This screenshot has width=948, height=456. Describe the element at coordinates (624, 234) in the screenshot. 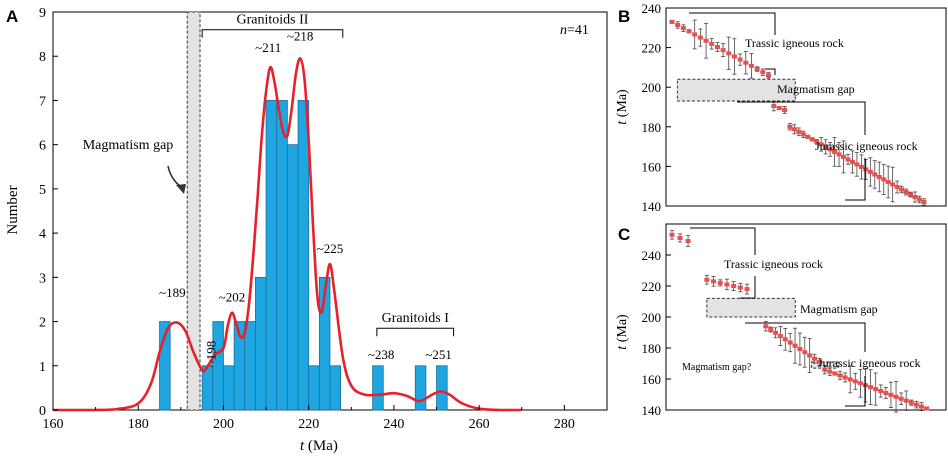

I see `panel-c-letter: C` at that location.